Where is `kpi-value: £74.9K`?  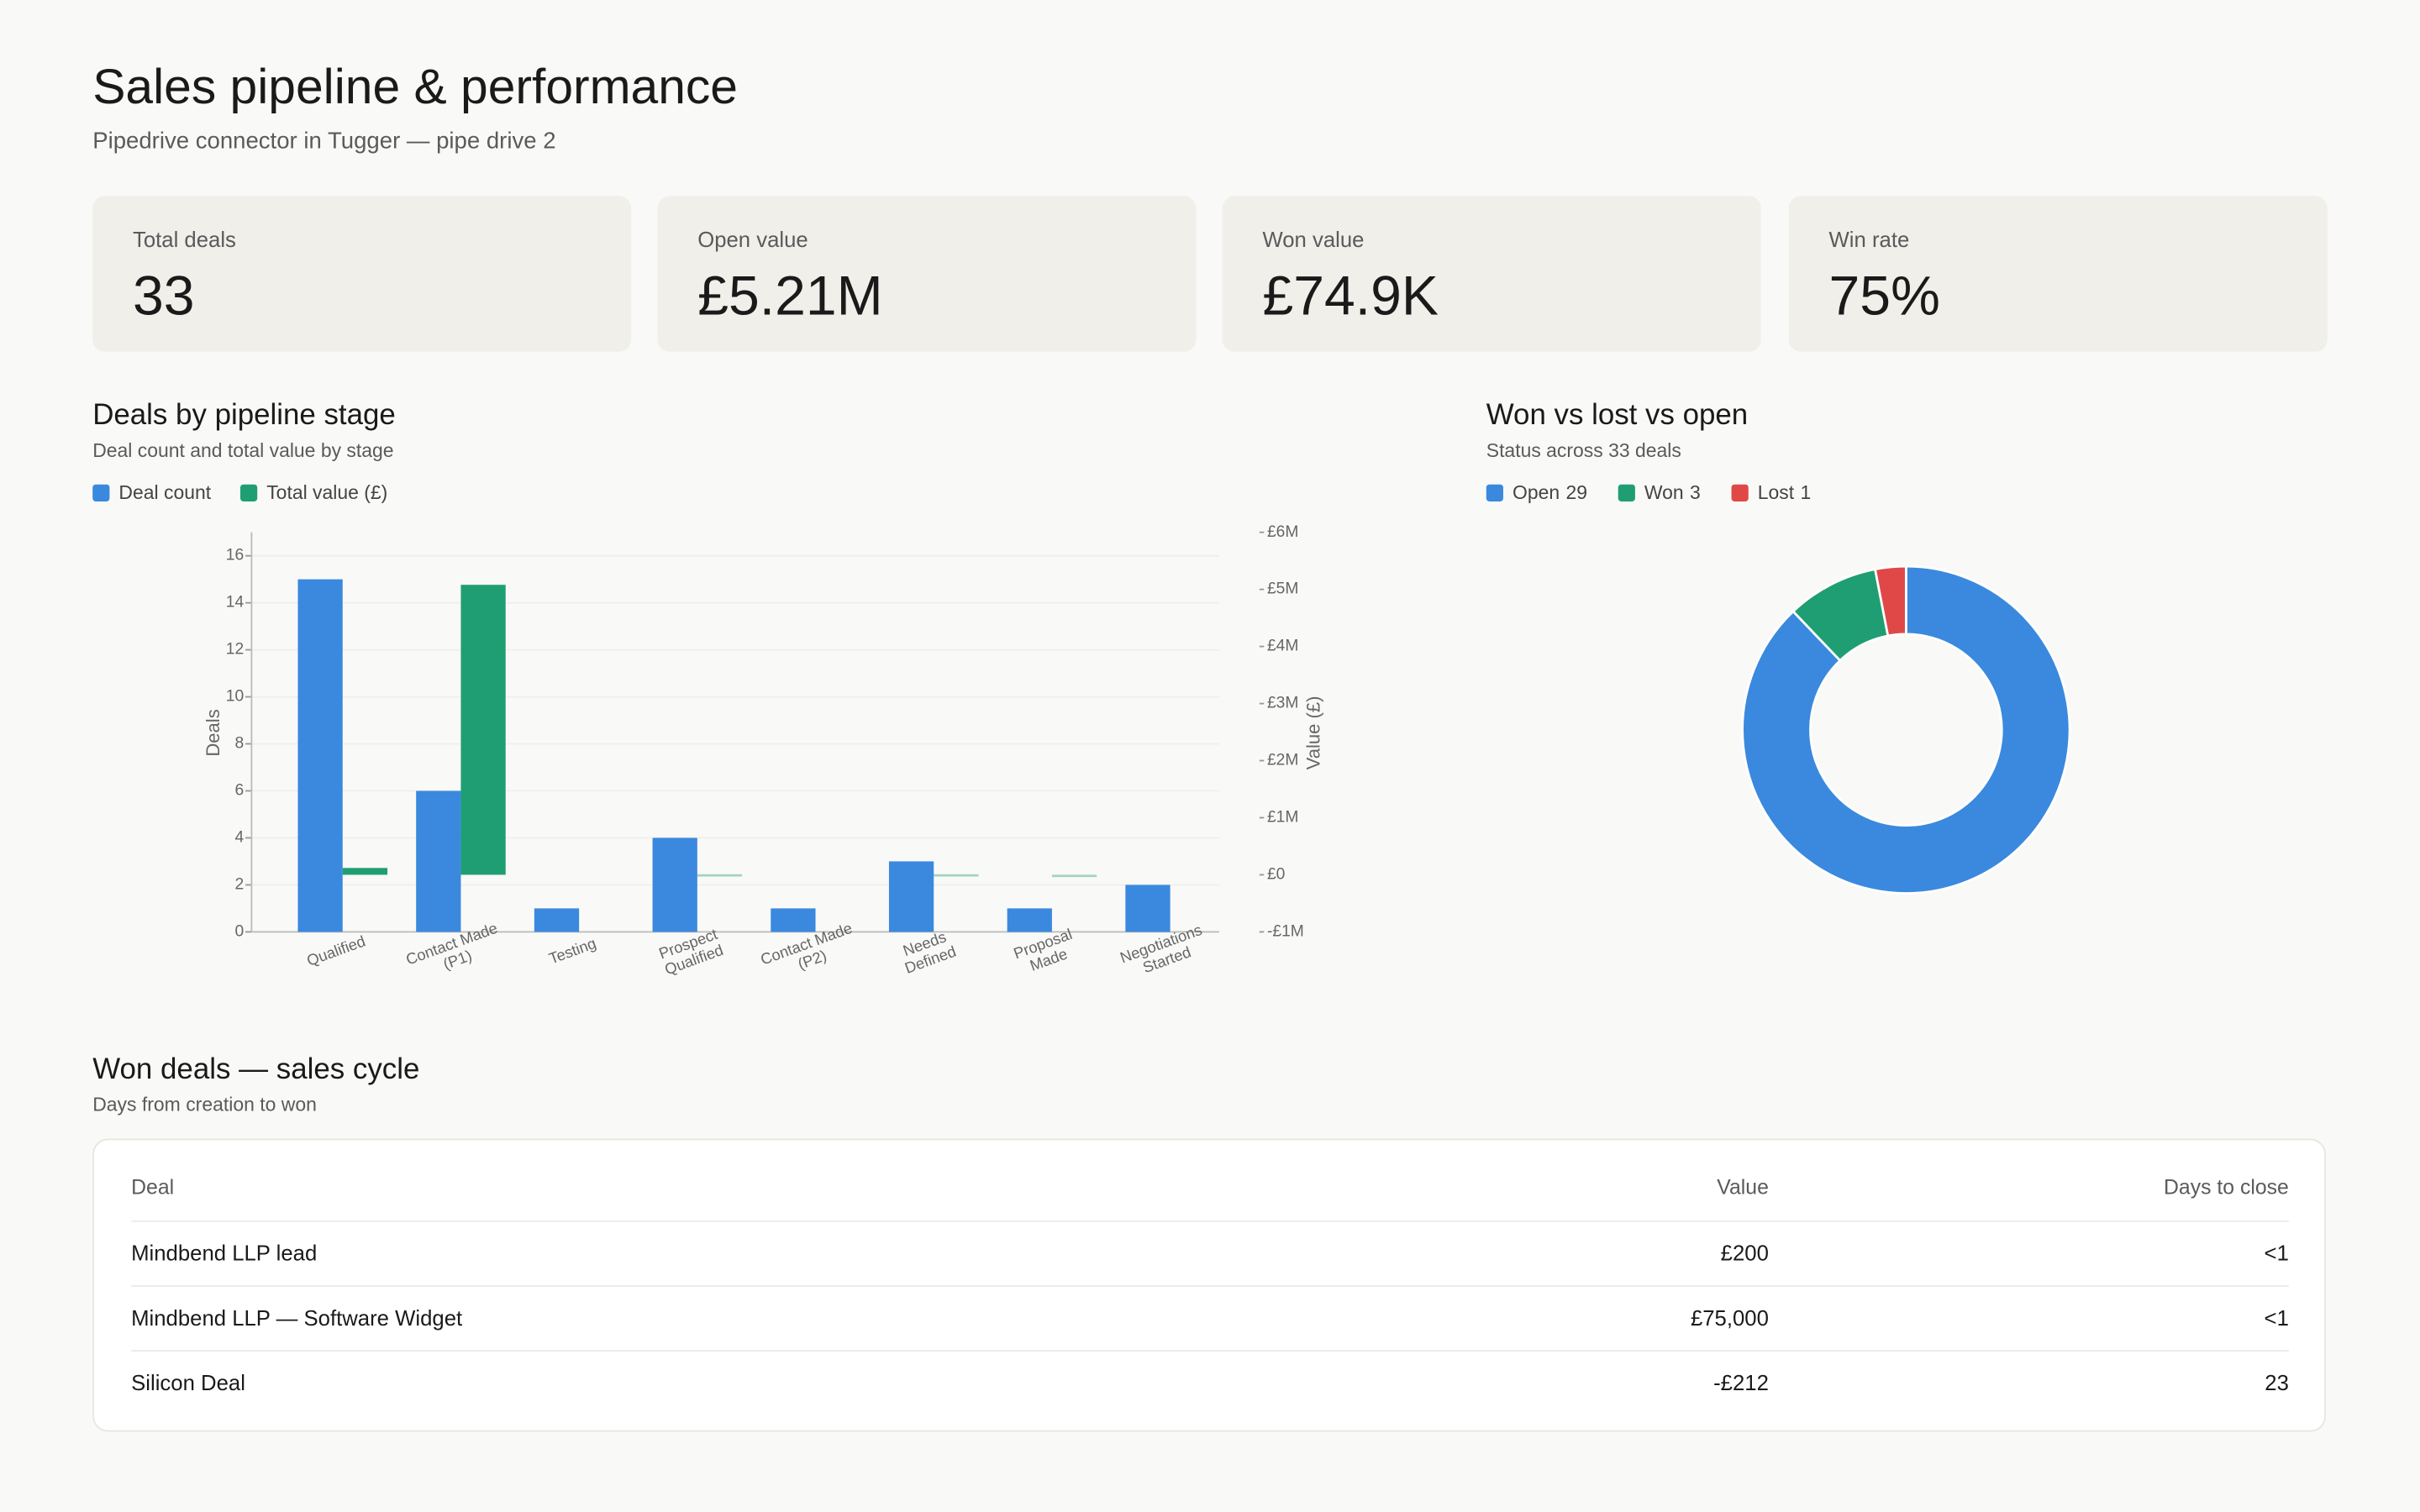
kpi-value: £74.9K is located at coordinates (1350, 296).